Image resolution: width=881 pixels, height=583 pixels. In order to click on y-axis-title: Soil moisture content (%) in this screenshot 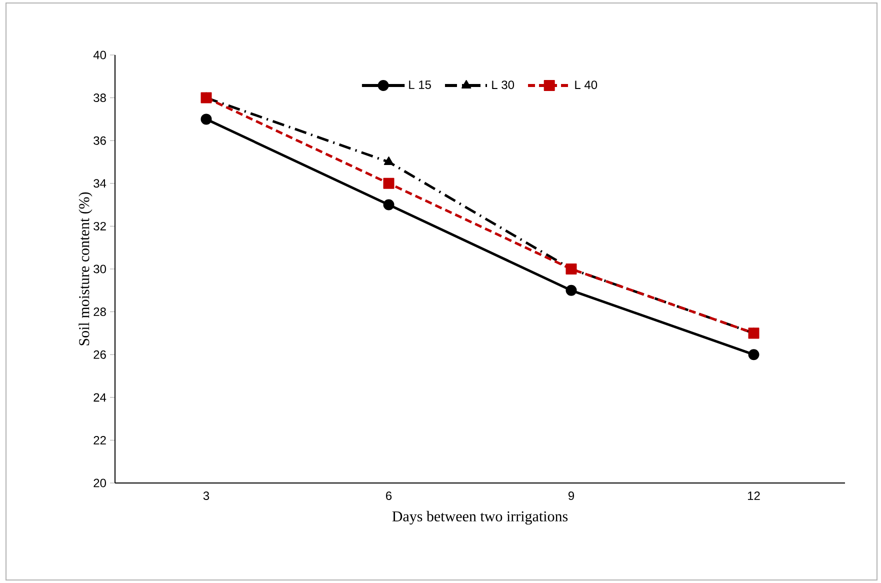, I will do `click(85, 269)`.